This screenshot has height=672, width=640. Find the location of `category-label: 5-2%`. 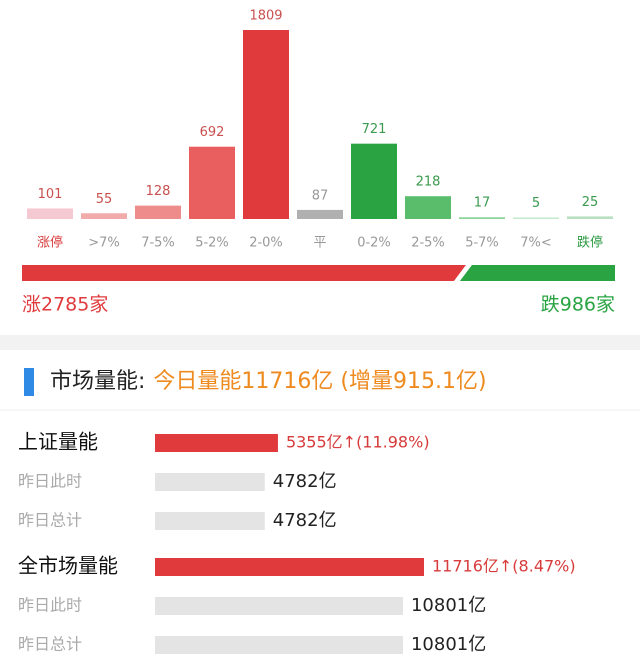

category-label: 5-2% is located at coordinates (212, 243).